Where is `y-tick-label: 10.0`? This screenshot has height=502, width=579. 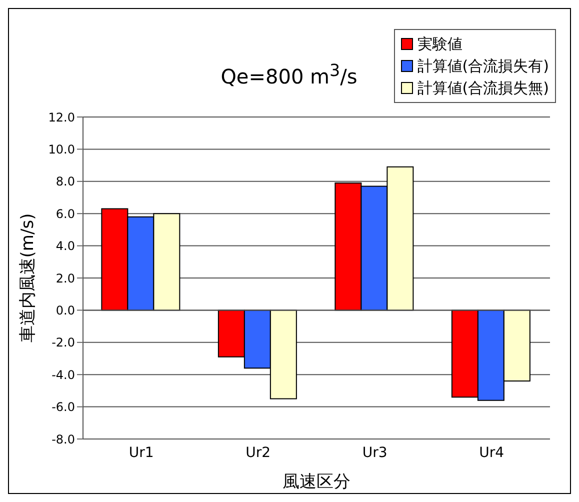
y-tick-label: 10.0 is located at coordinates (61, 149).